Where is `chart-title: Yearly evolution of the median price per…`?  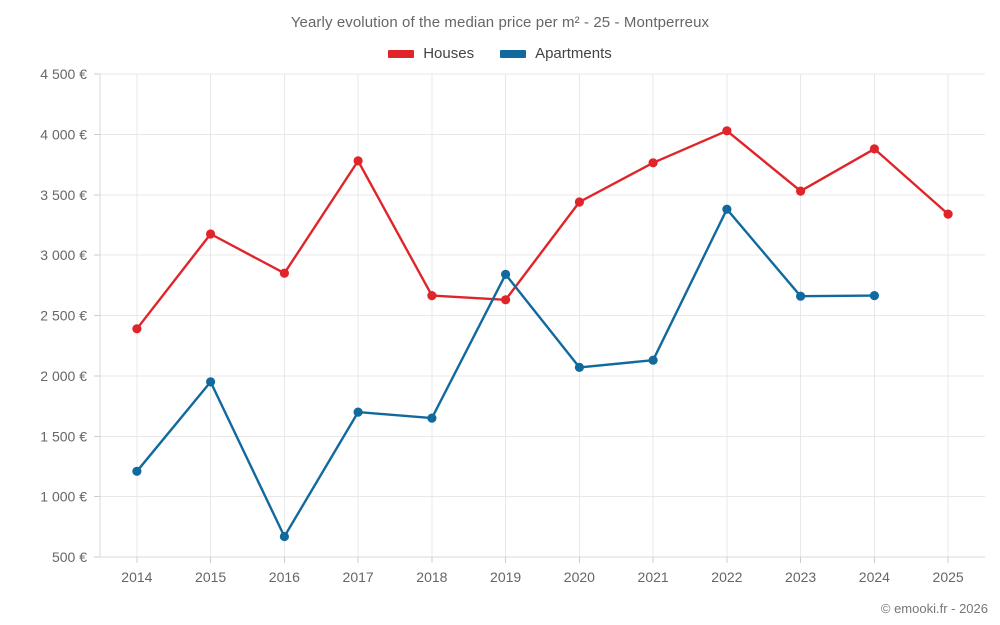
chart-title: Yearly evolution of the median price per… is located at coordinates (500, 22).